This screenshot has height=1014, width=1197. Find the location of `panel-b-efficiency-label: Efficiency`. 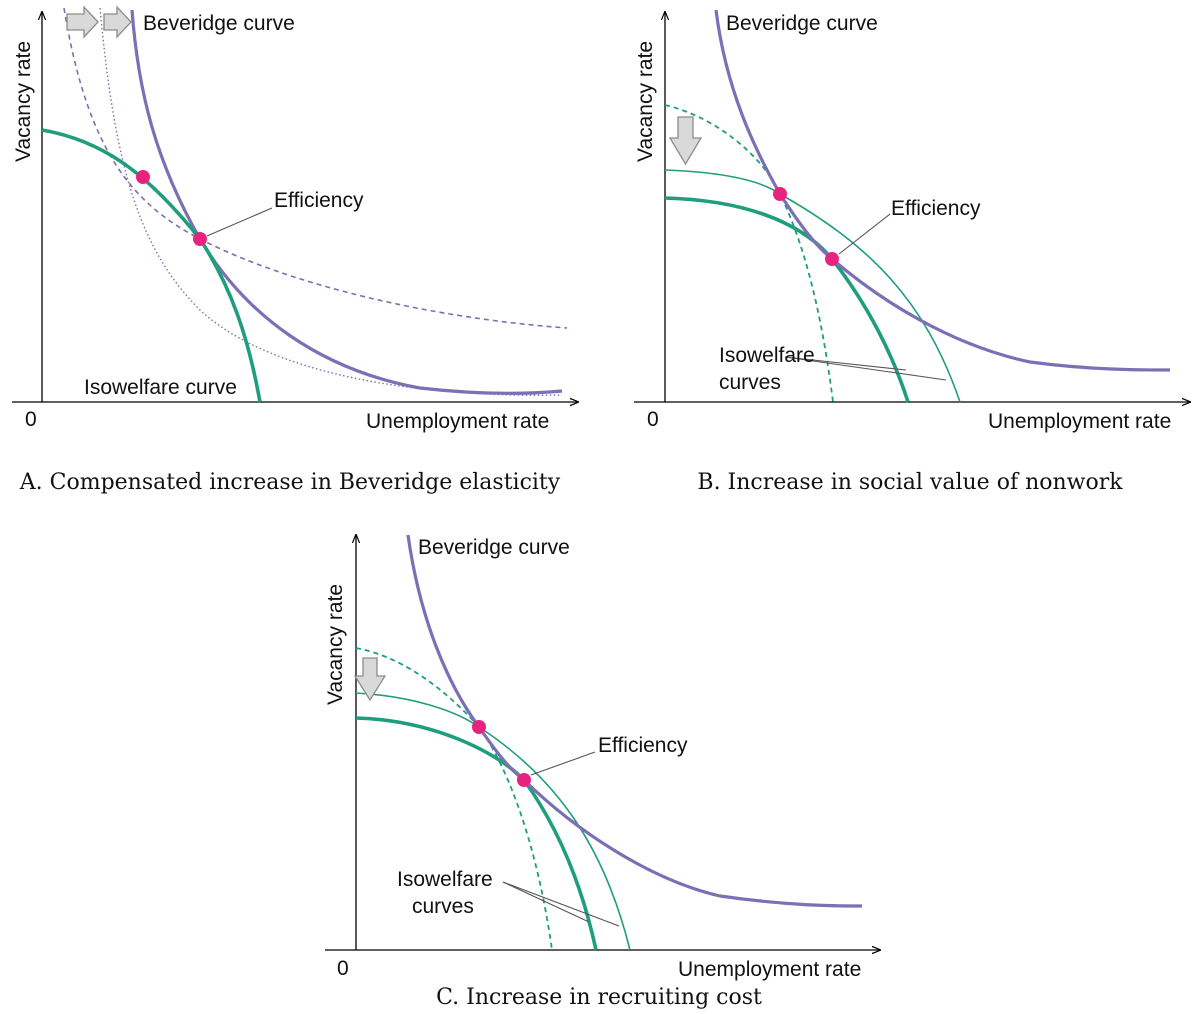

panel-b-efficiency-label: Efficiency is located at coordinates (936, 208).